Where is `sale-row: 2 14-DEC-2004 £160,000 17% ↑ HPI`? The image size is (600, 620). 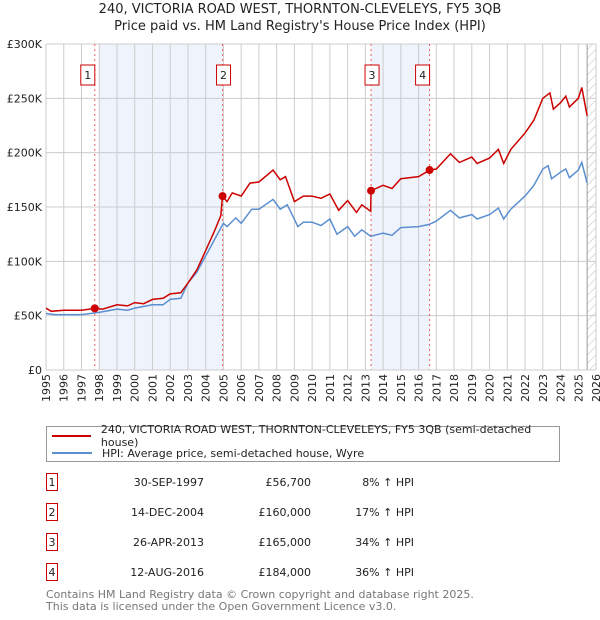 sale-row: 2 14-DEC-2004 £160,000 17% ↑ HPI is located at coordinates (246, 513).